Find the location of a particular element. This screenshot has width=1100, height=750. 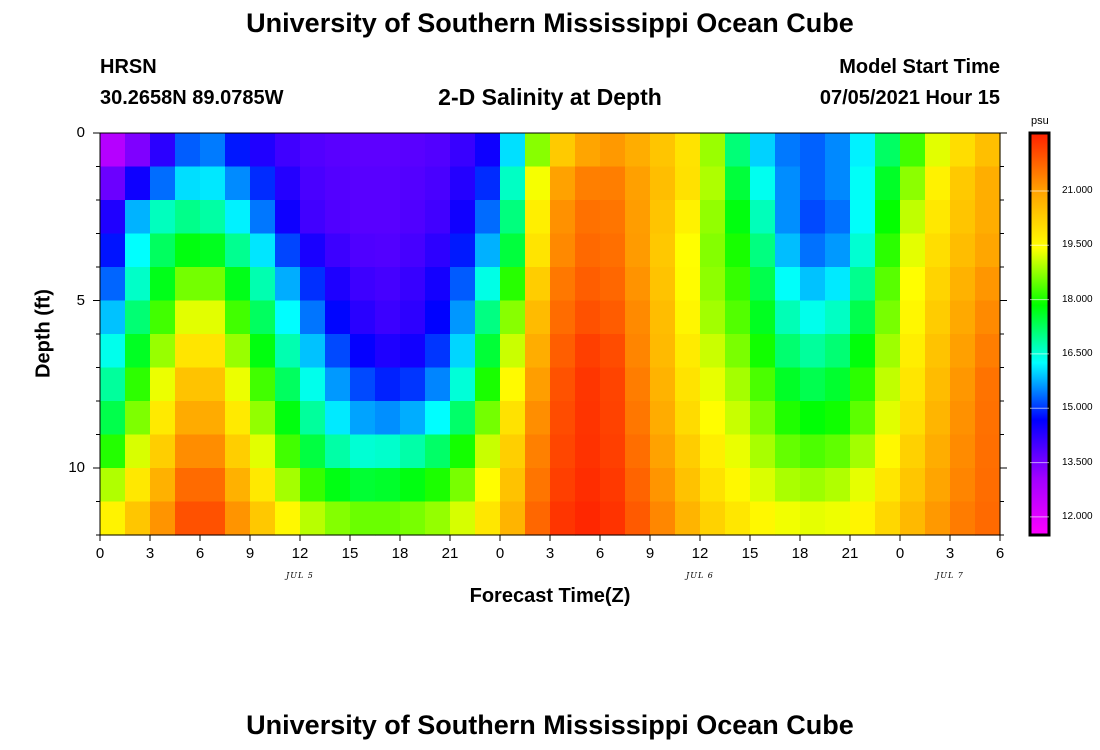

y-tick-label: 10 is located at coordinates (76, 467).